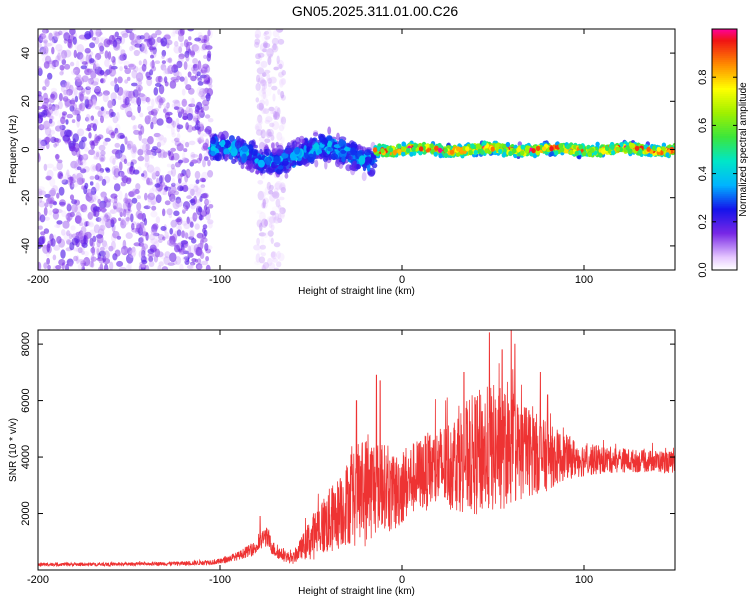  I want to click on colorbar-tick-label: 0.0, so click(703, 269).